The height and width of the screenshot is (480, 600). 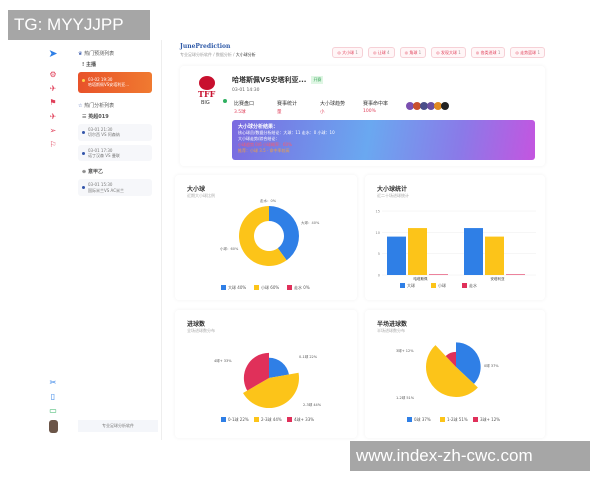 I want to click on item-title: 切尔西 VS 阿森纳, so click(x=104, y=135).